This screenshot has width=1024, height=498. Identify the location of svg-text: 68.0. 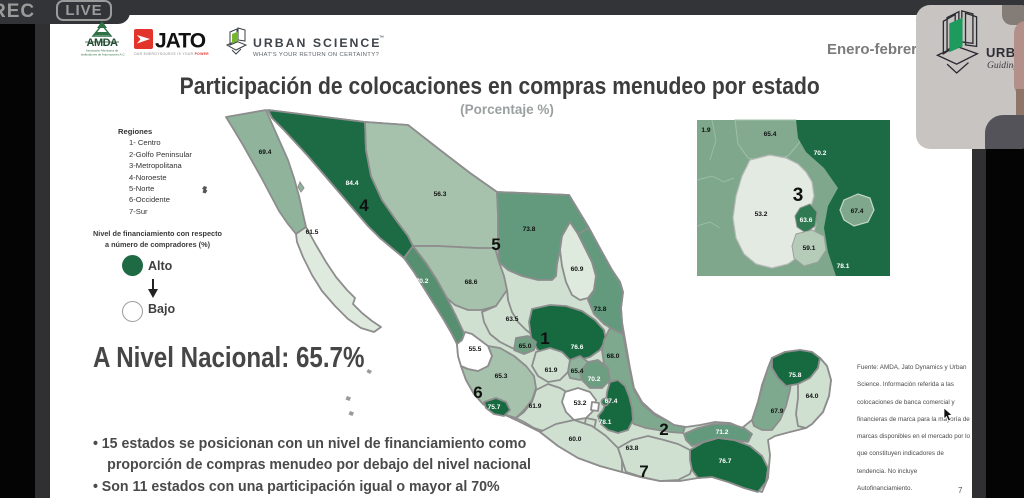
(613, 356).